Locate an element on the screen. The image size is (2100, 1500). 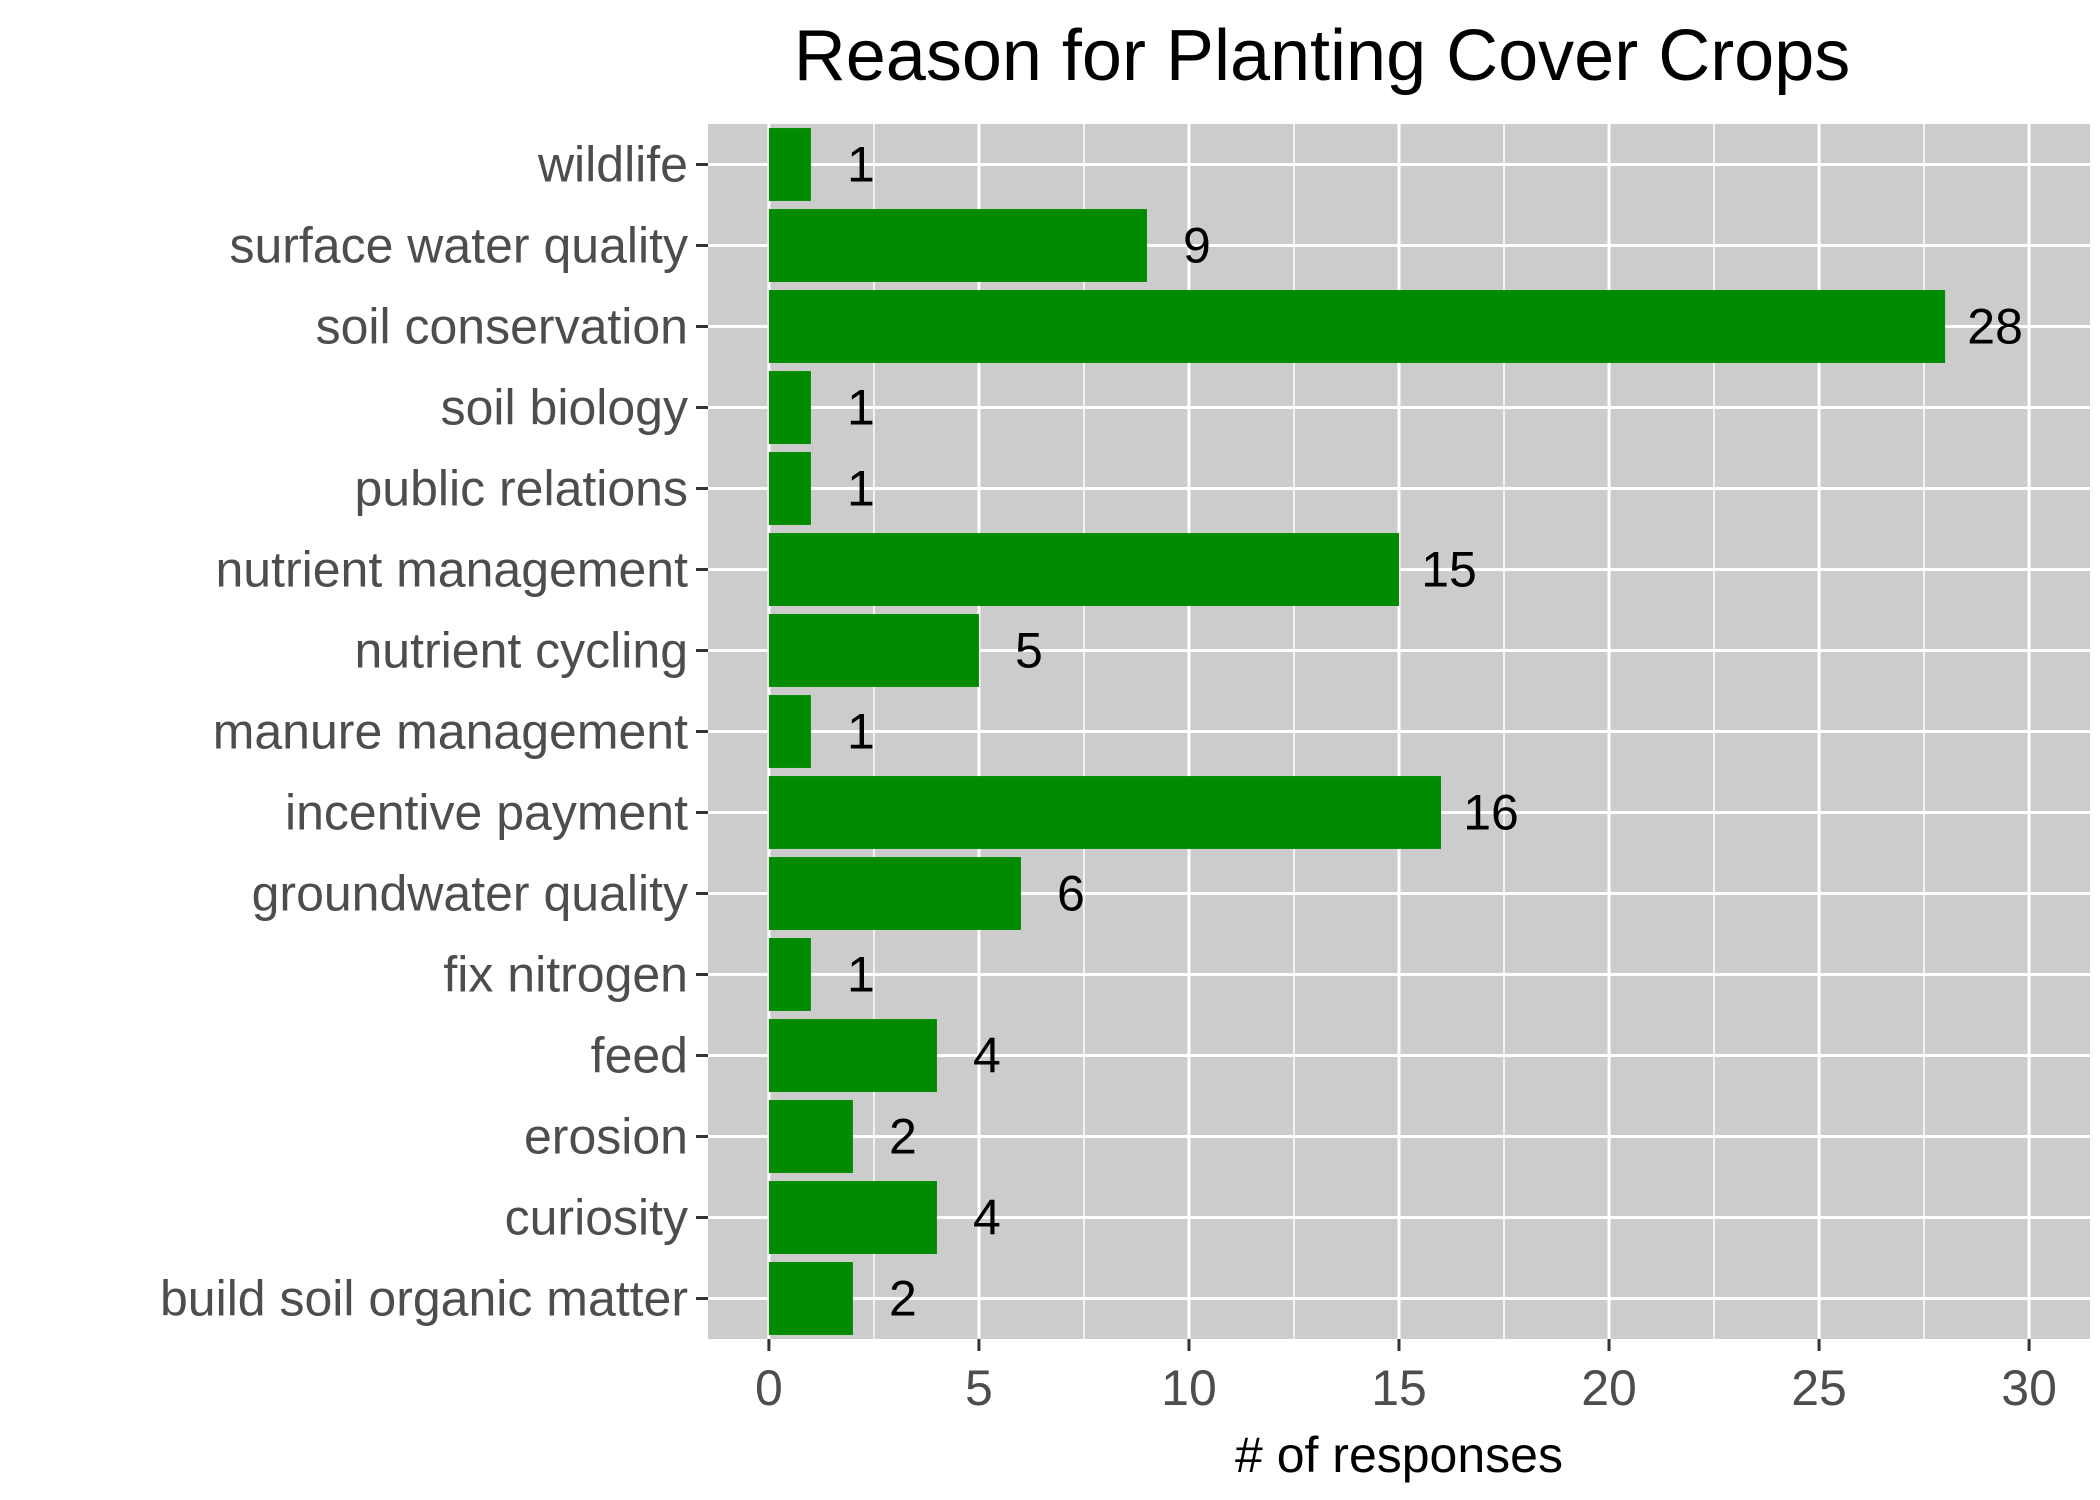
data-label: 9 is located at coordinates (1197, 246).